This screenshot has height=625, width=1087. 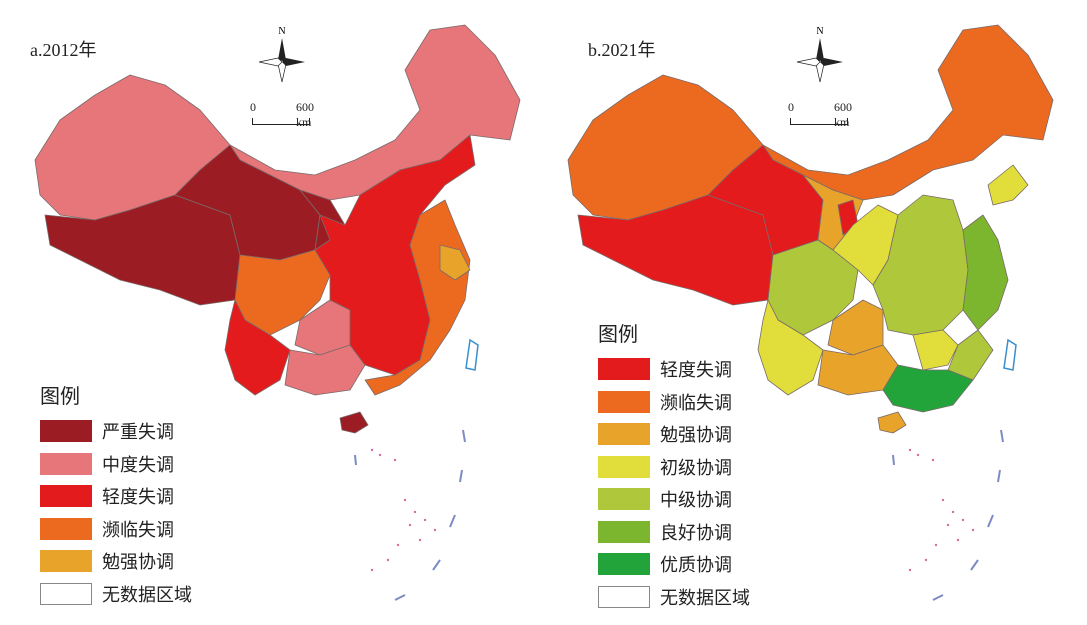 I want to click on region-guangxi, so click(x=325, y=370).